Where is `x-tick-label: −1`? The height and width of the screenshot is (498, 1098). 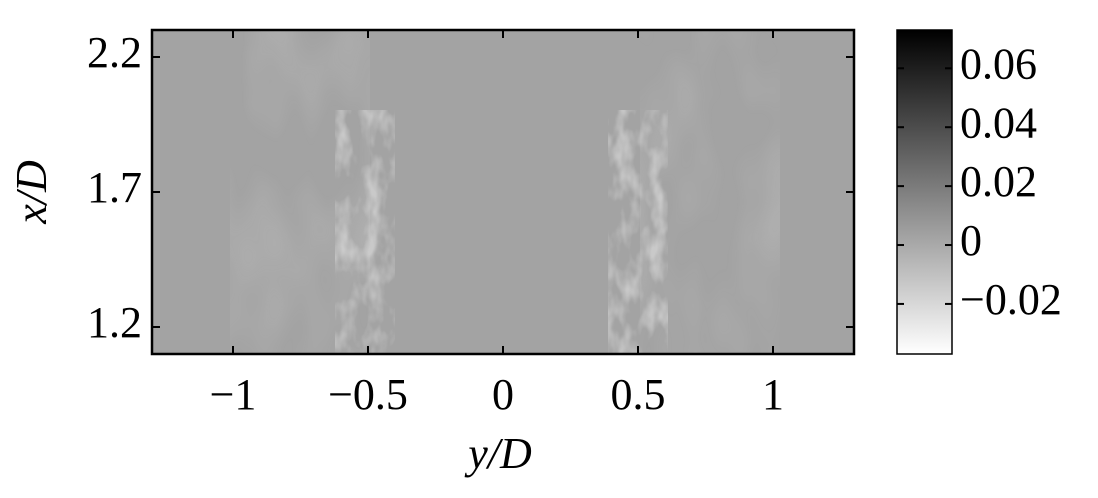 x-tick-label: −1 is located at coordinates (233, 394).